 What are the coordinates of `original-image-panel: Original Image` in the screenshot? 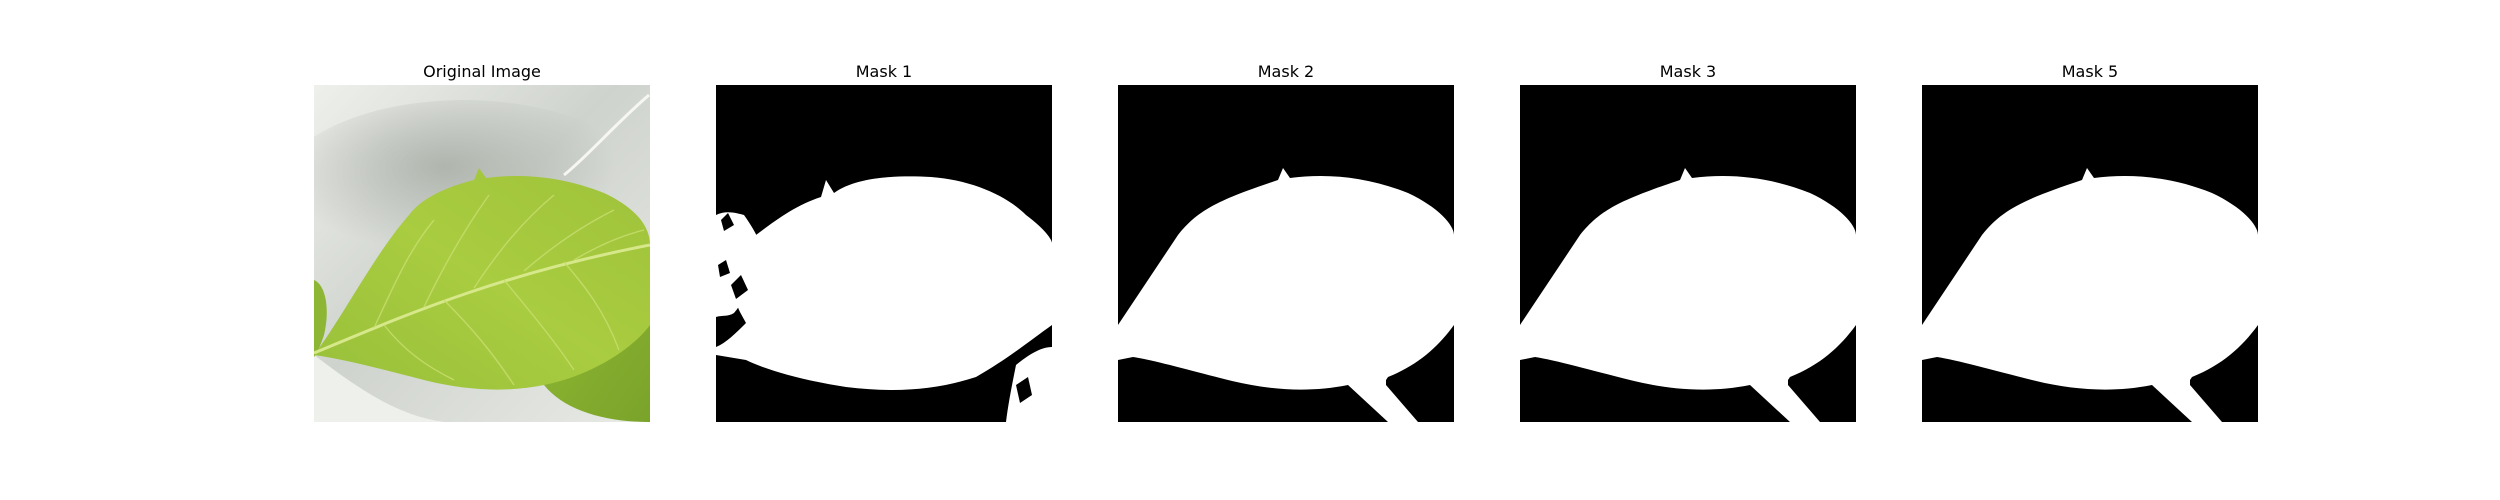 It's located at (482, 241).